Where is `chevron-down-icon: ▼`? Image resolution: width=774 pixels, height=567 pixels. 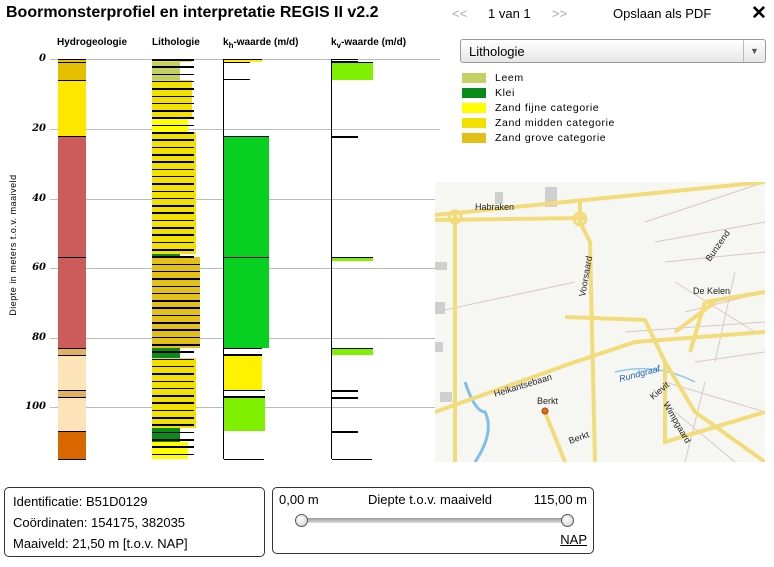 chevron-down-icon: ▼ is located at coordinates (754, 51).